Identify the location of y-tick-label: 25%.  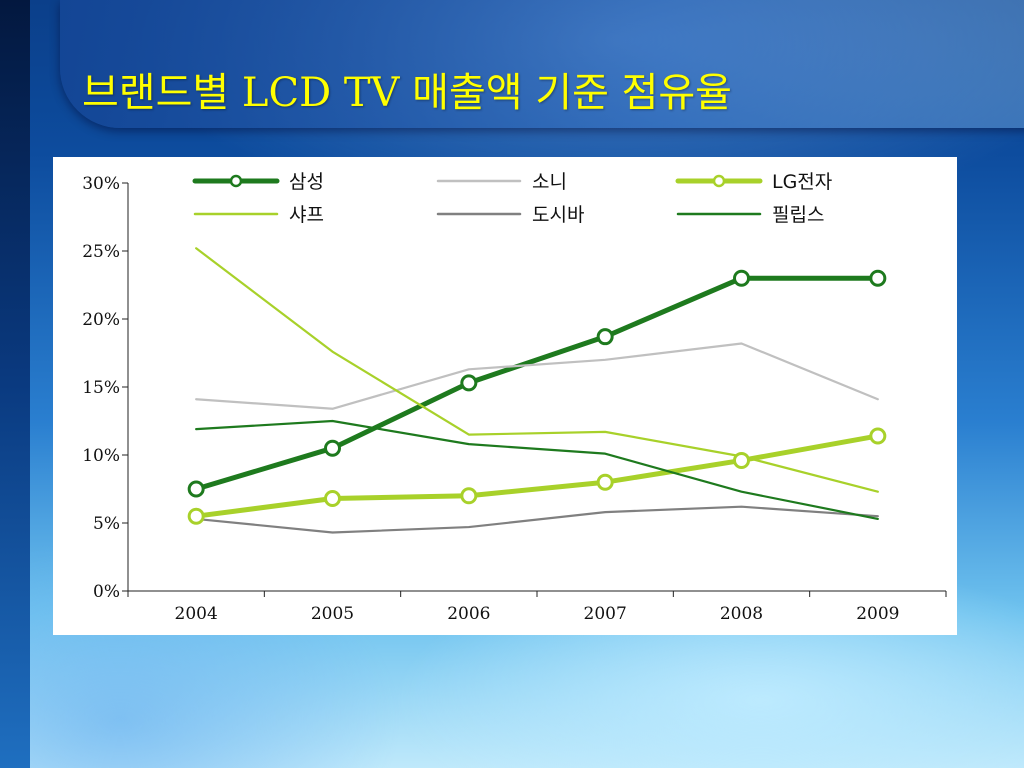
(101, 252).